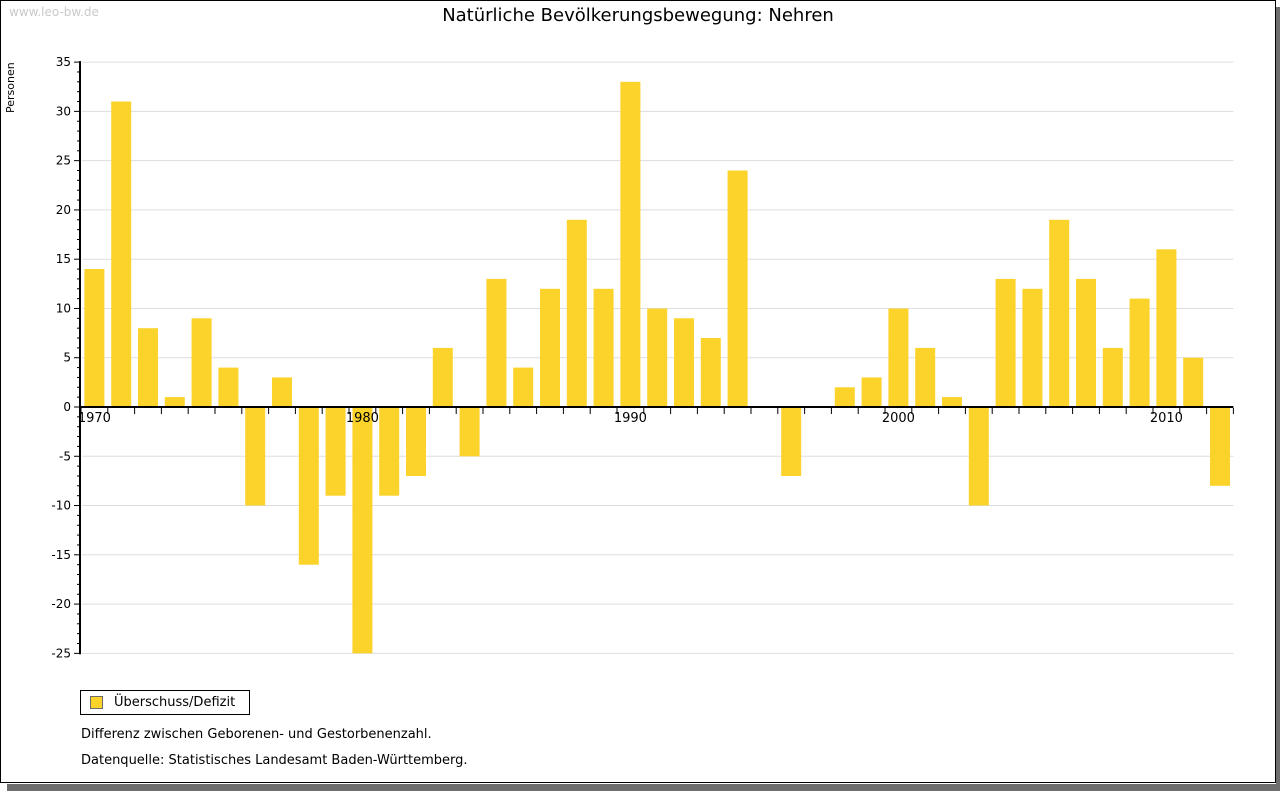 The width and height of the screenshot is (1280, 791). Describe the element at coordinates (61, 604) in the screenshot. I see `y-tick-label: -20` at that location.